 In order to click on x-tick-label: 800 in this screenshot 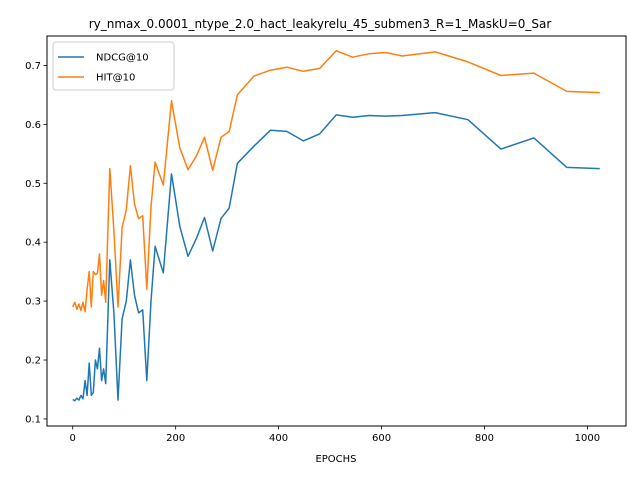, I will do `click(484, 438)`.